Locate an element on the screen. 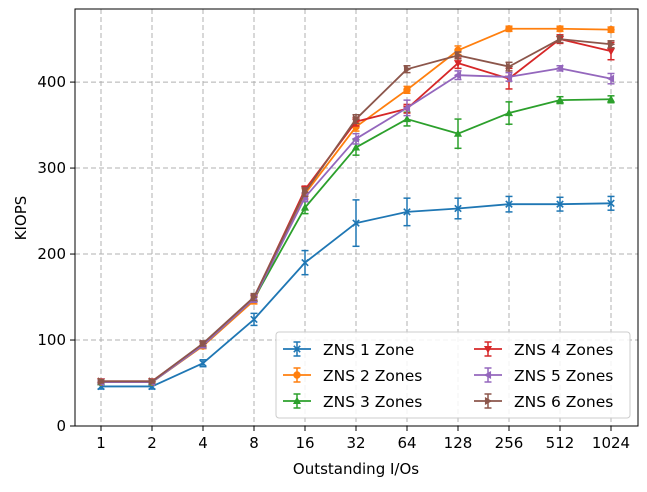  x-tick-label: 1 is located at coordinates (101, 443).